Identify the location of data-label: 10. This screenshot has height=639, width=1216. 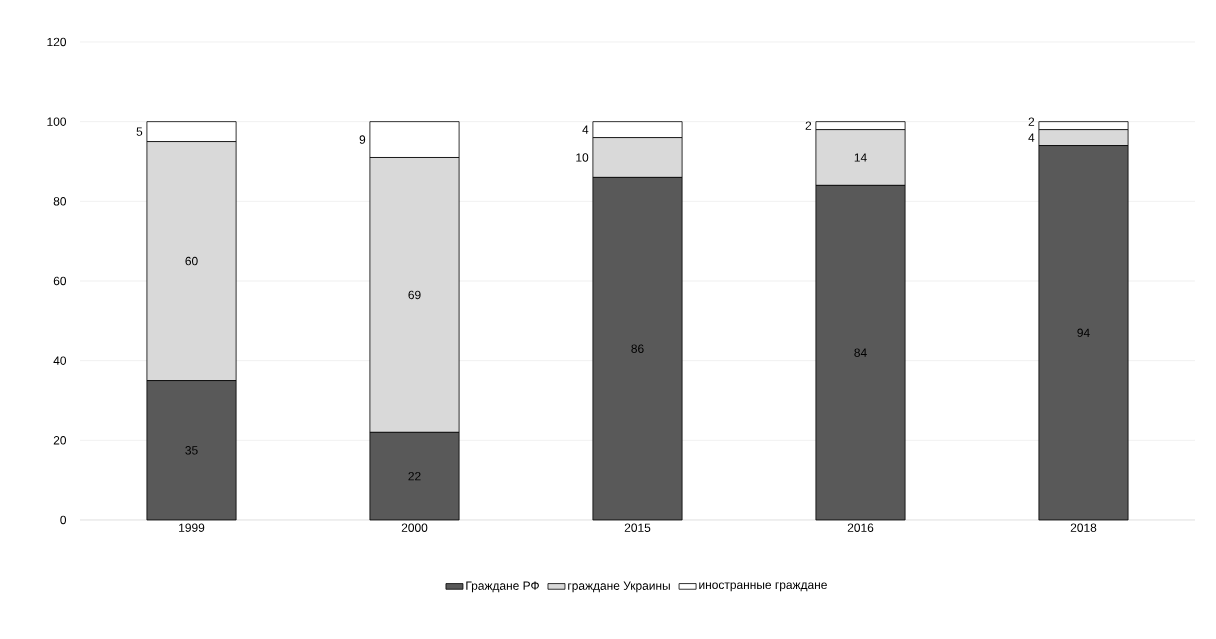
(582, 157).